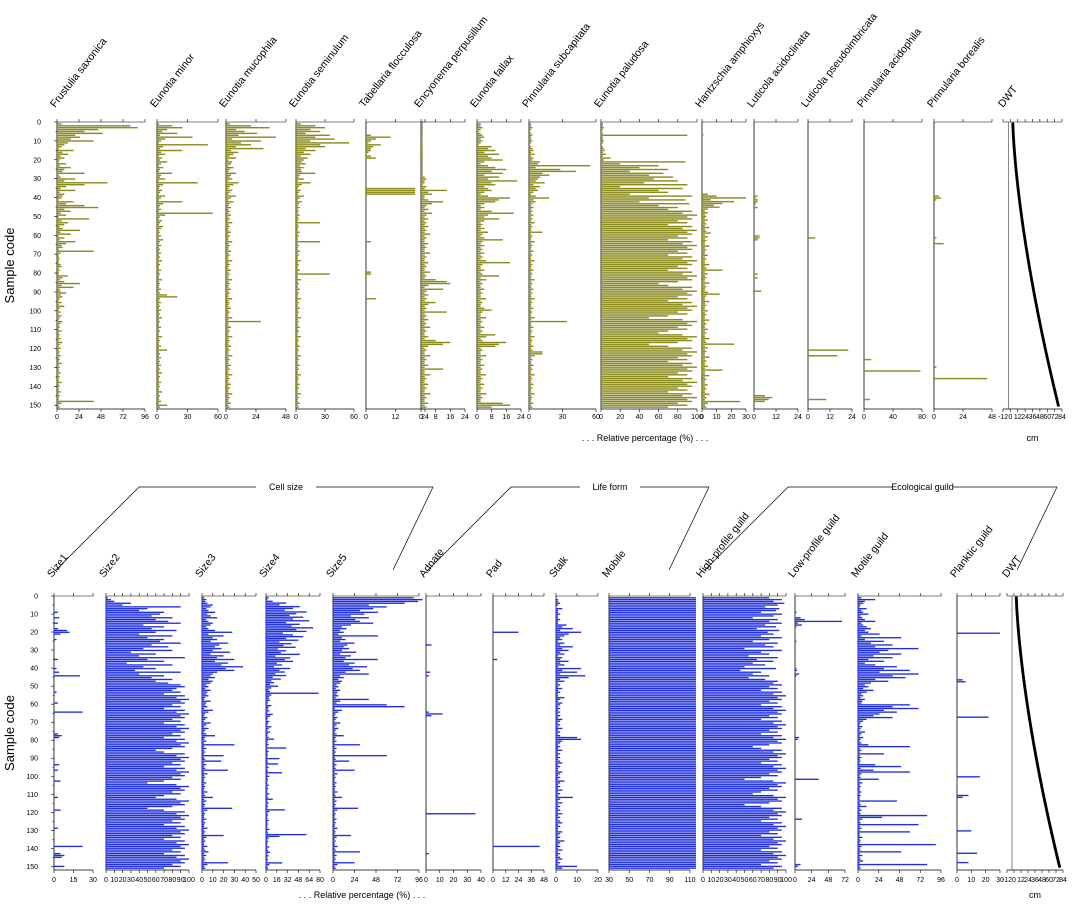 This screenshot has width=1080, height=904. Describe the element at coordinates (670, 880) in the screenshot. I see `x-tick-label: 90` at that location.